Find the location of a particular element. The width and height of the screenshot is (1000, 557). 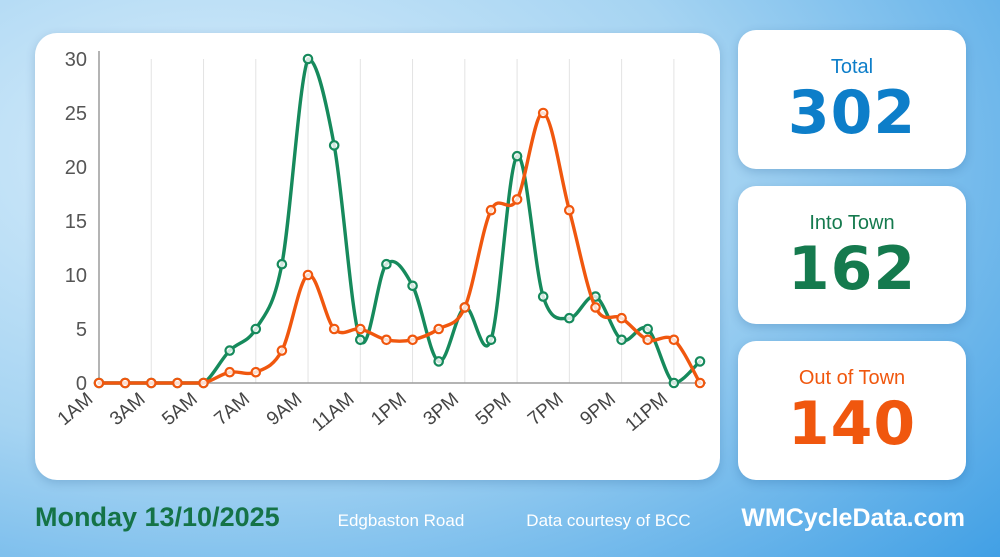

footer-brand: WMCycleData.com is located at coordinates (853, 518).